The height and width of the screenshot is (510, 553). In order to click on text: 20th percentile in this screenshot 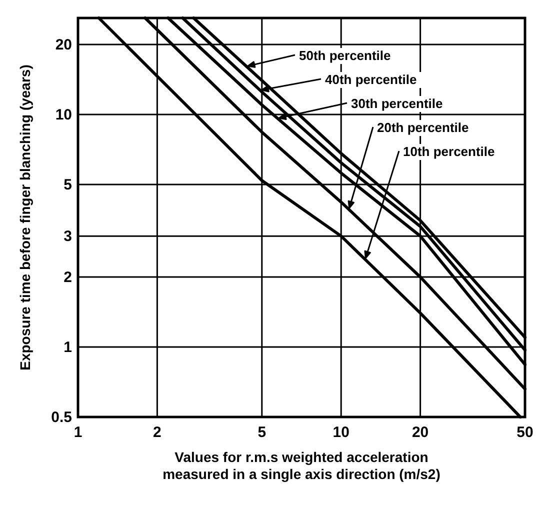, I will do `click(423, 127)`.